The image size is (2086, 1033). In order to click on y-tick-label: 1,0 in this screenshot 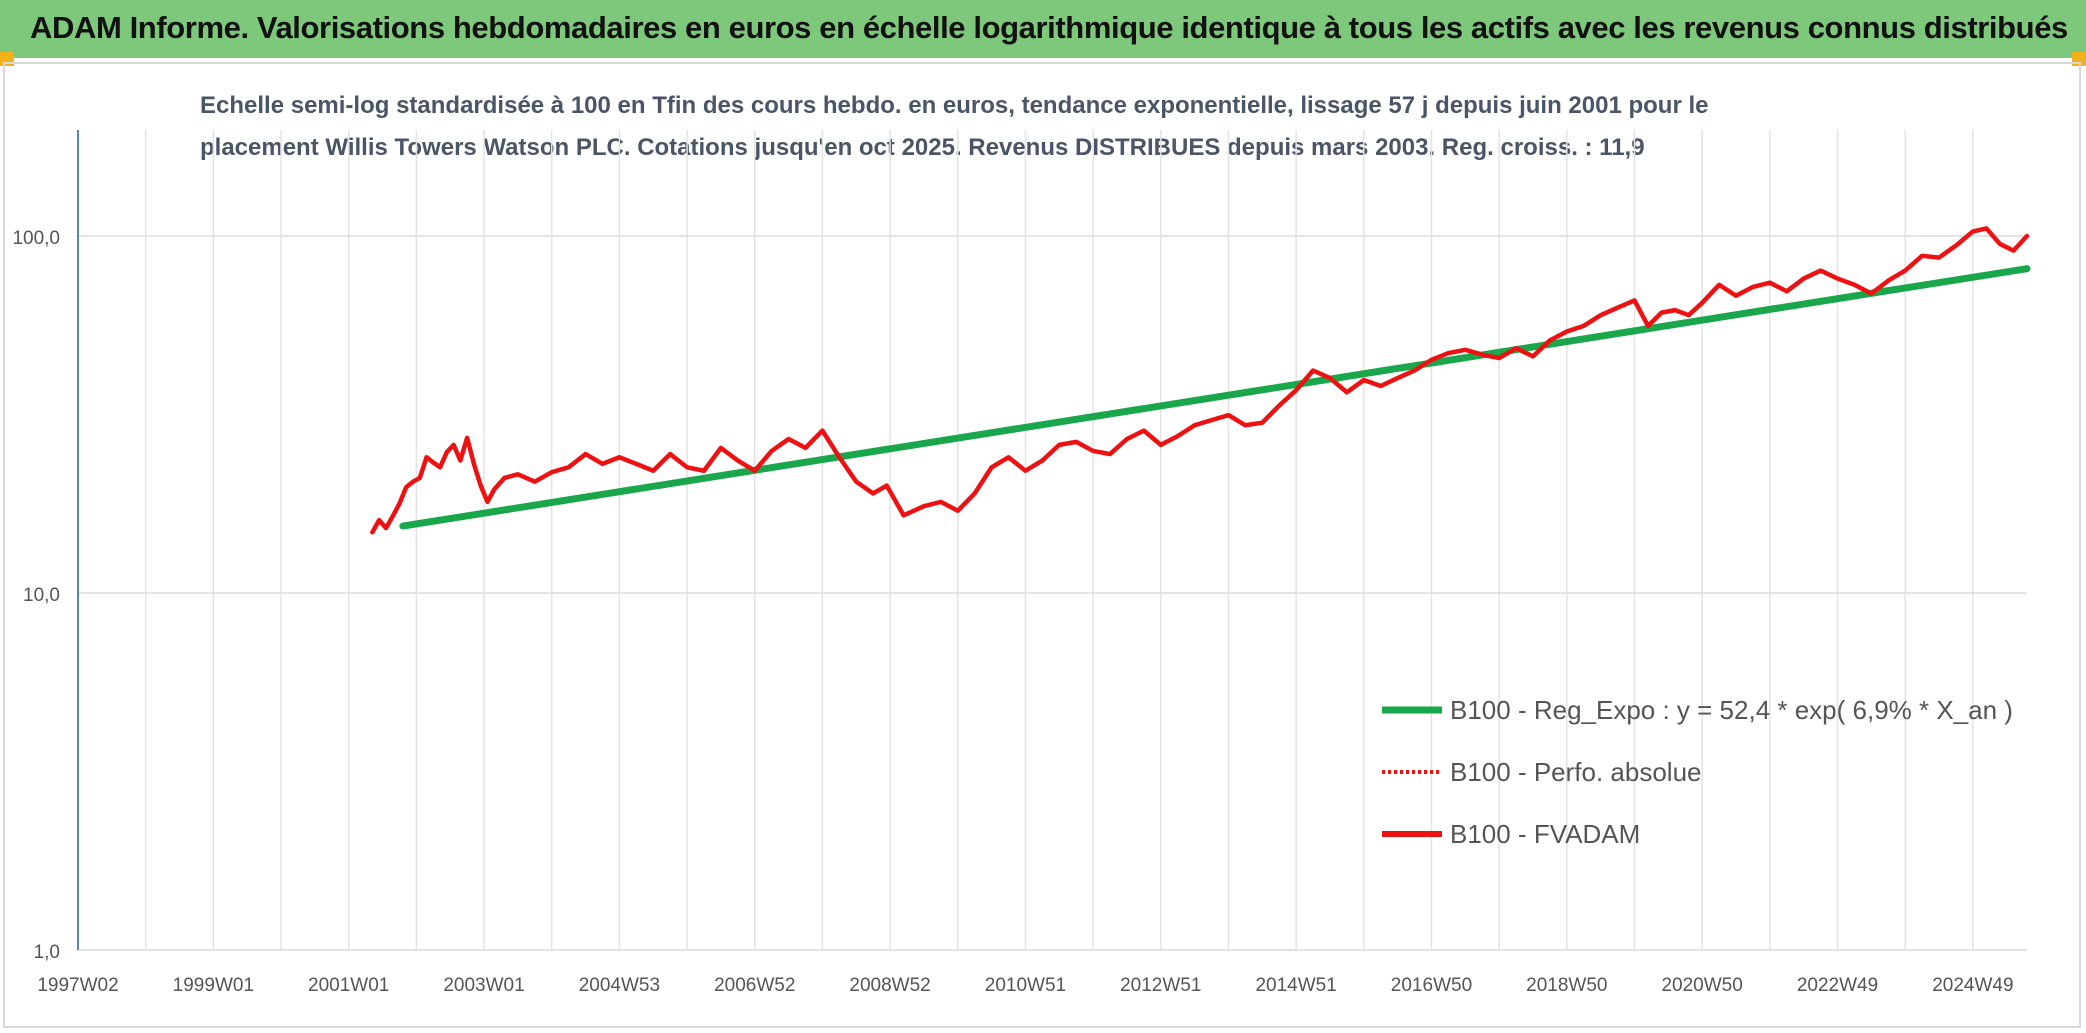, I will do `click(47, 952)`.